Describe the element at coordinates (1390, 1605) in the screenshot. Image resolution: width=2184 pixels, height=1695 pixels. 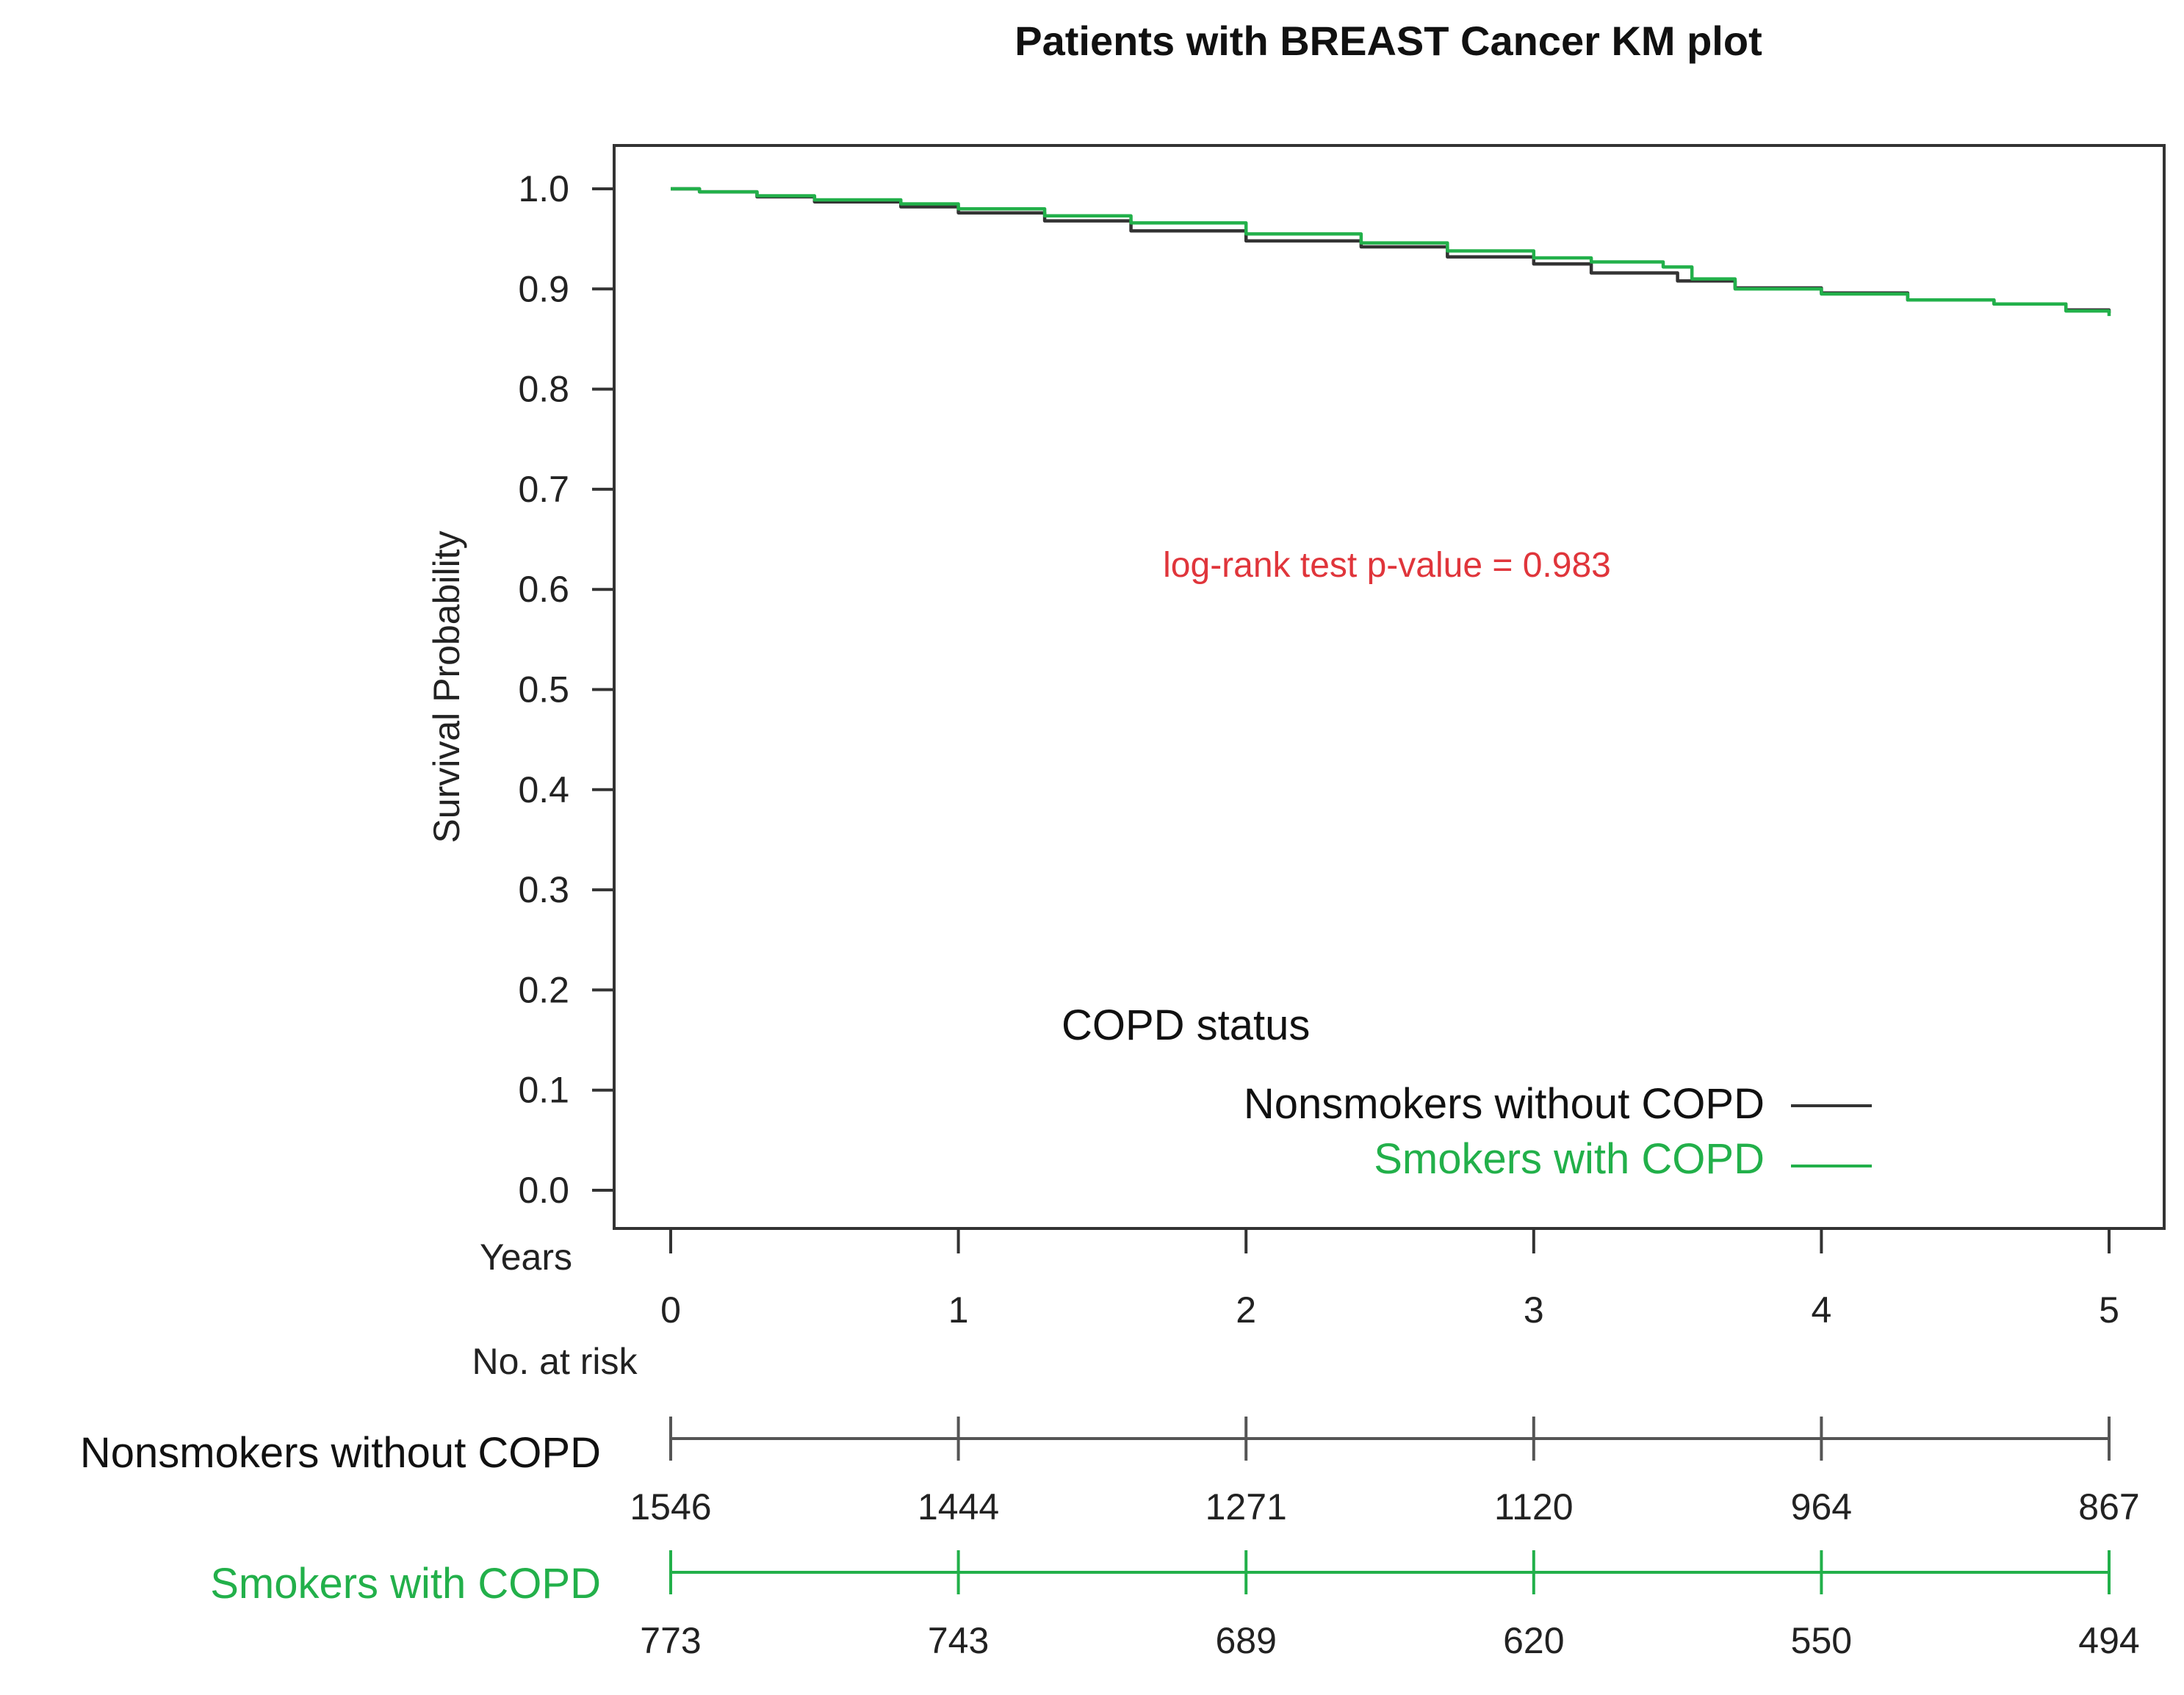
I see `risk-ticks-smokers: 773 743 689 620 550 494` at that location.